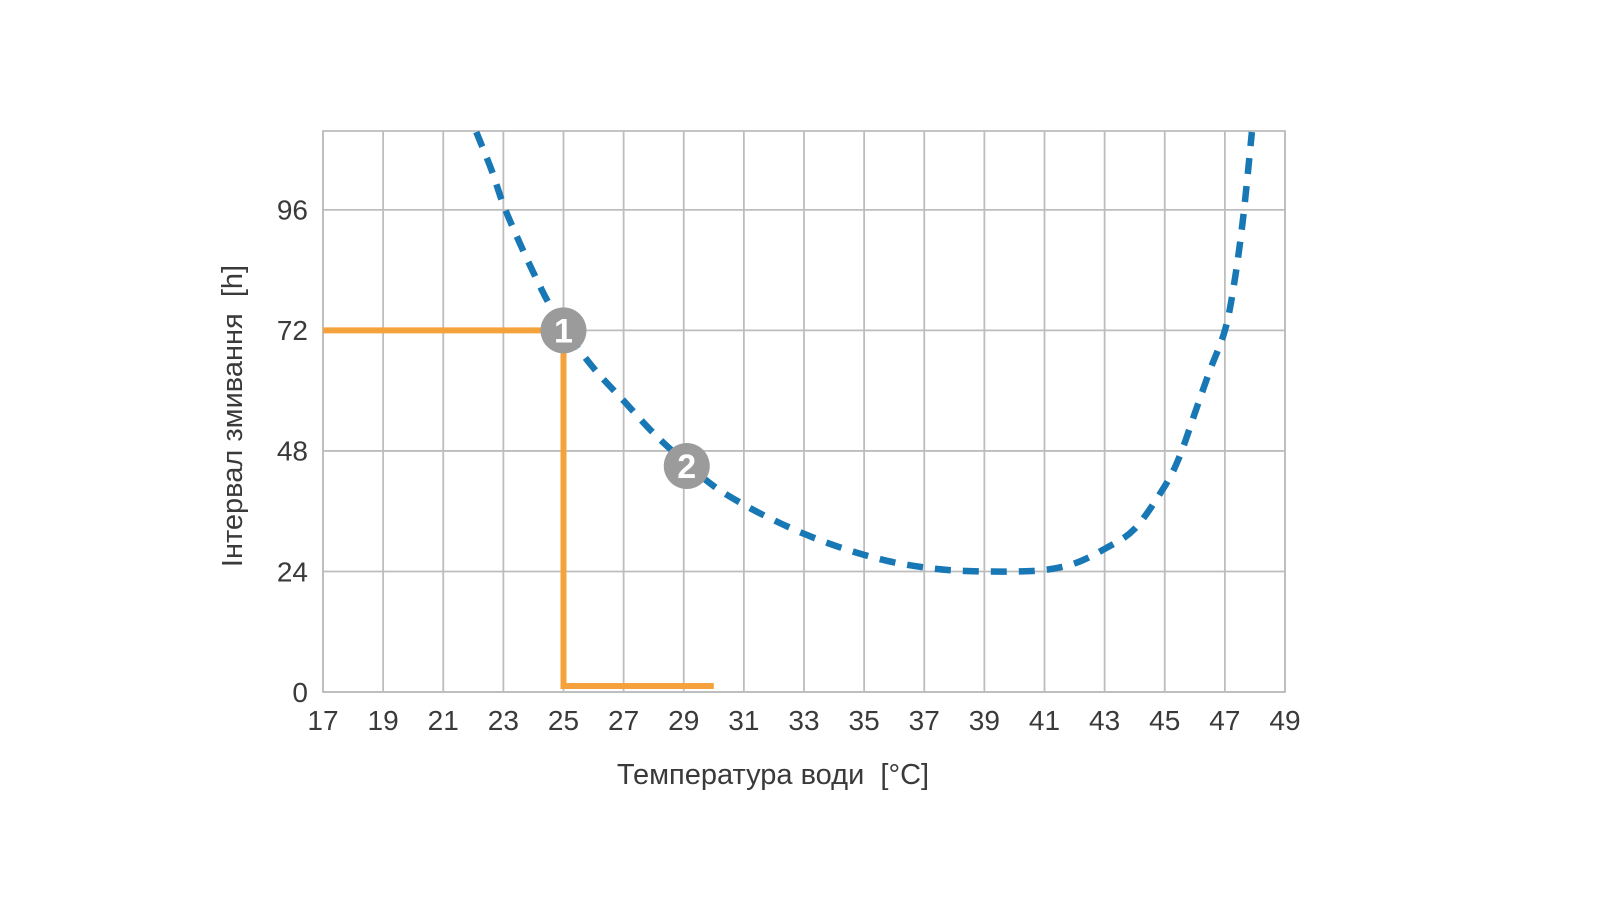 The image size is (1600, 900). What do you see at coordinates (1284, 720) in the screenshot?
I see `x-tick-label: 49` at bounding box center [1284, 720].